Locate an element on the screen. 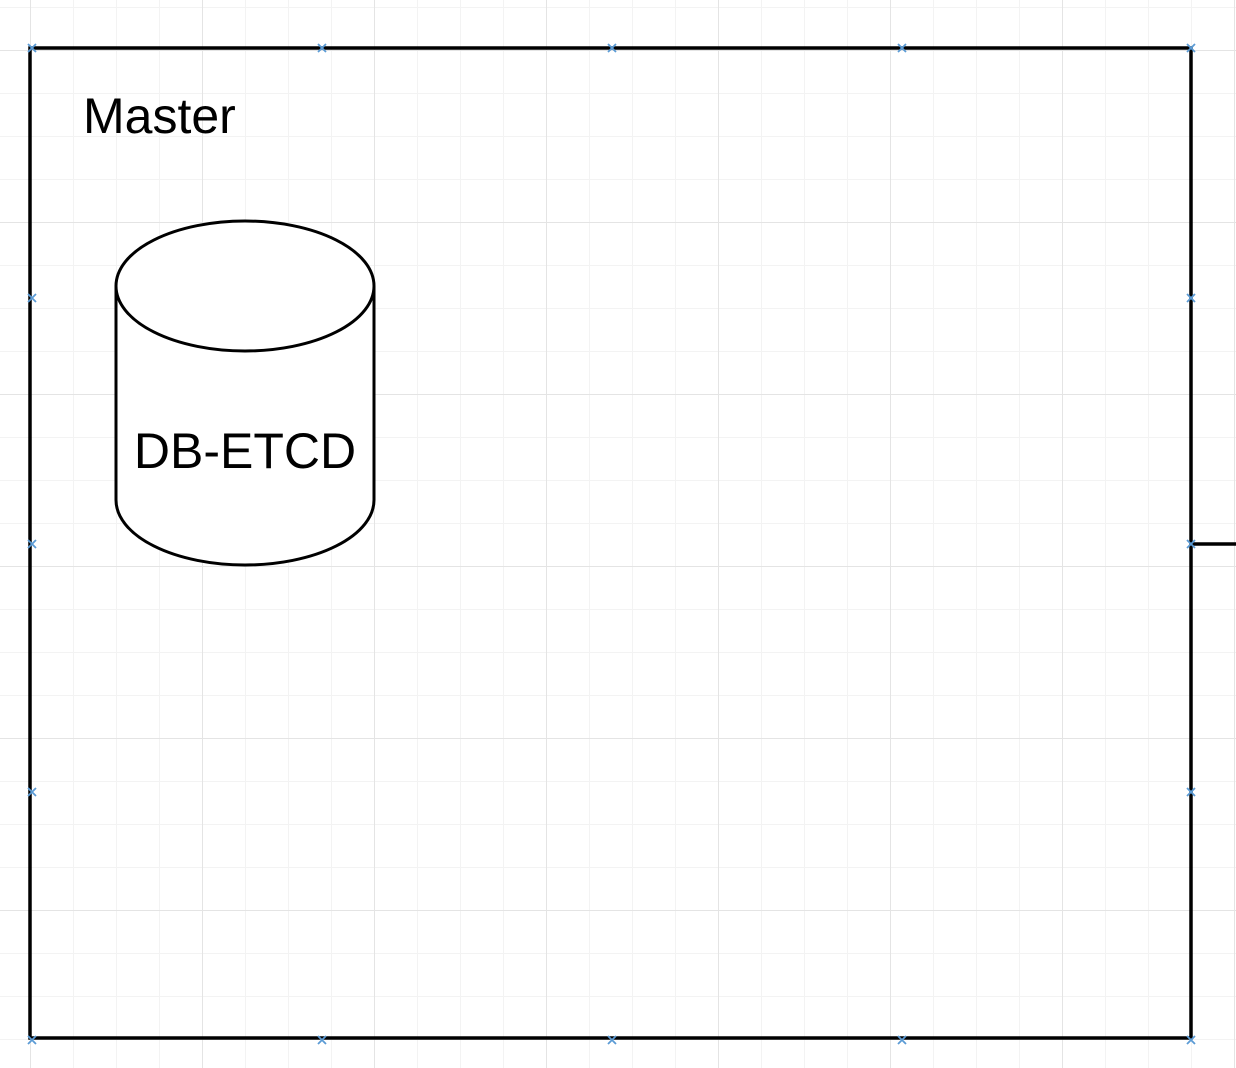  db-etcd-label: DB-ETCD is located at coordinates (245, 451).